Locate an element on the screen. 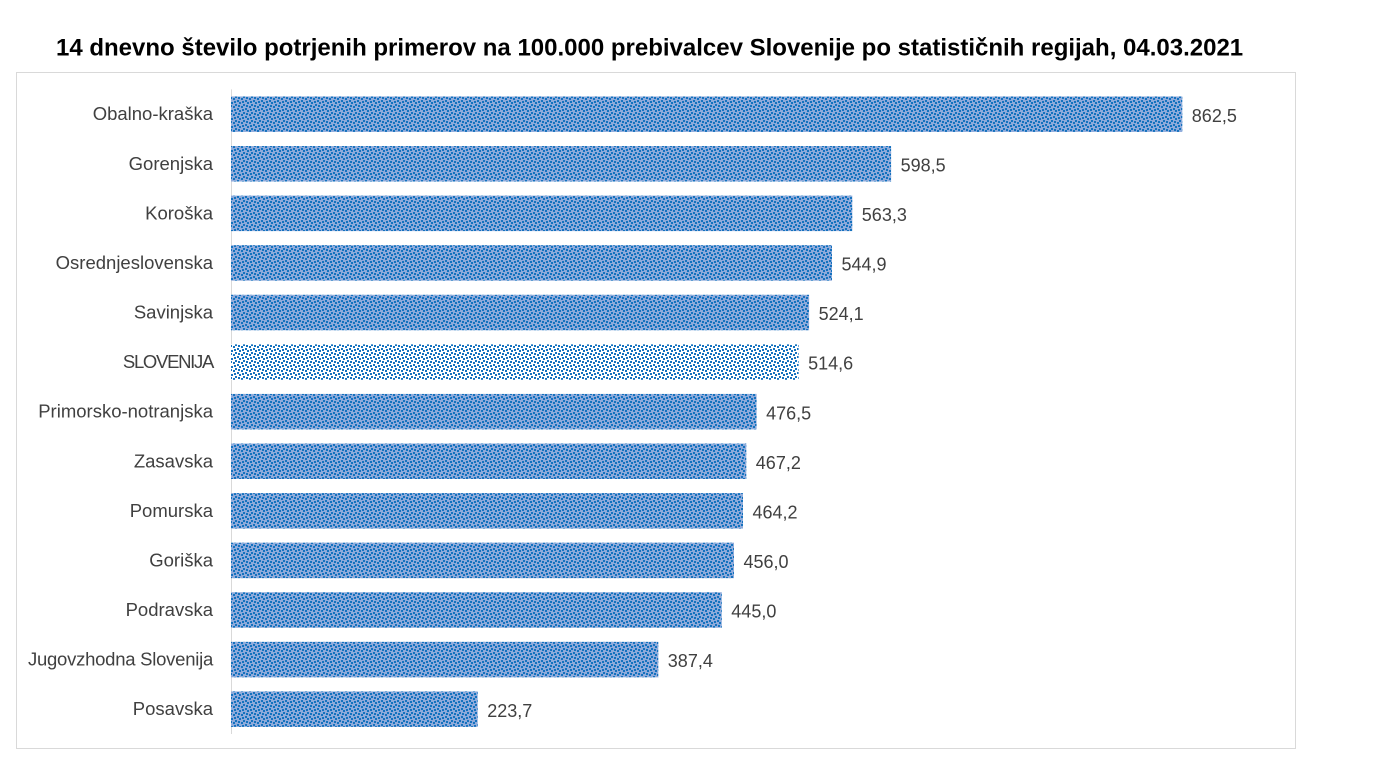 Image resolution: width=1389 pixels, height=779 pixels. svg-text: 445,0 is located at coordinates (753, 612).